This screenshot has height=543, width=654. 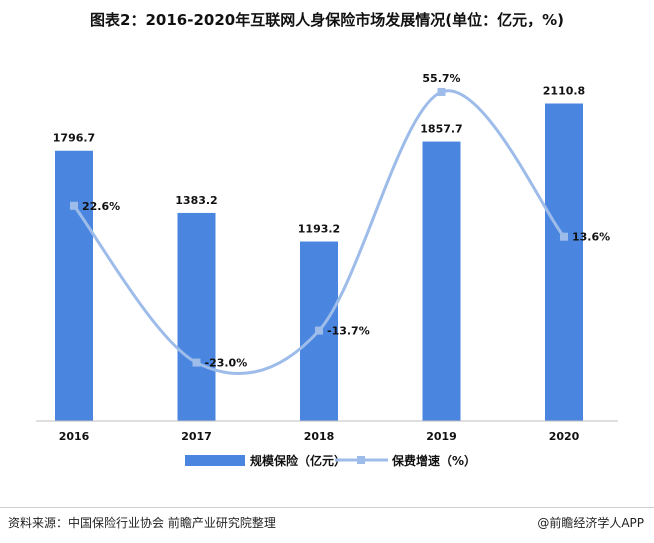 What do you see at coordinates (564, 236) in the screenshot?
I see `growth-marker-2020` at bounding box center [564, 236].